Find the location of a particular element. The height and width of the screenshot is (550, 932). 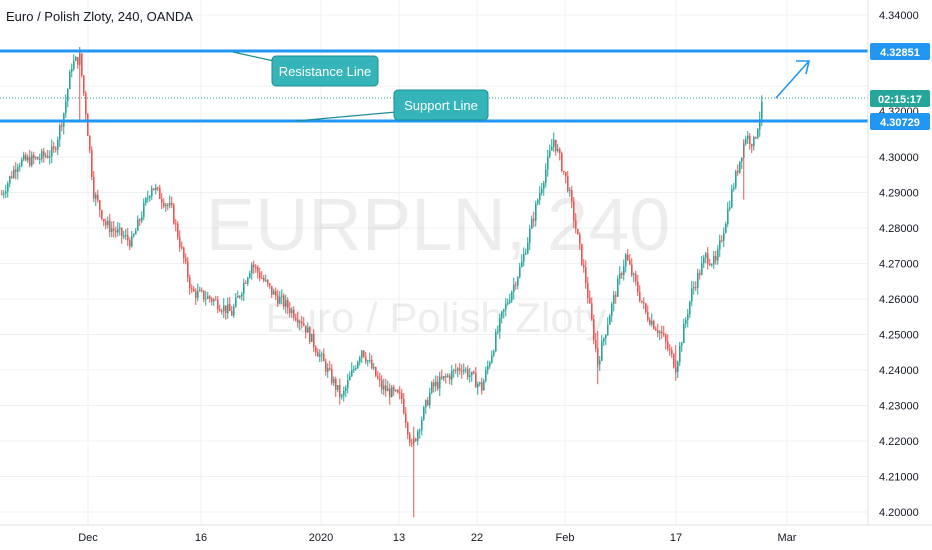

watermark-symbol: EURPLN, 240 is located at coordinates (438, 224).